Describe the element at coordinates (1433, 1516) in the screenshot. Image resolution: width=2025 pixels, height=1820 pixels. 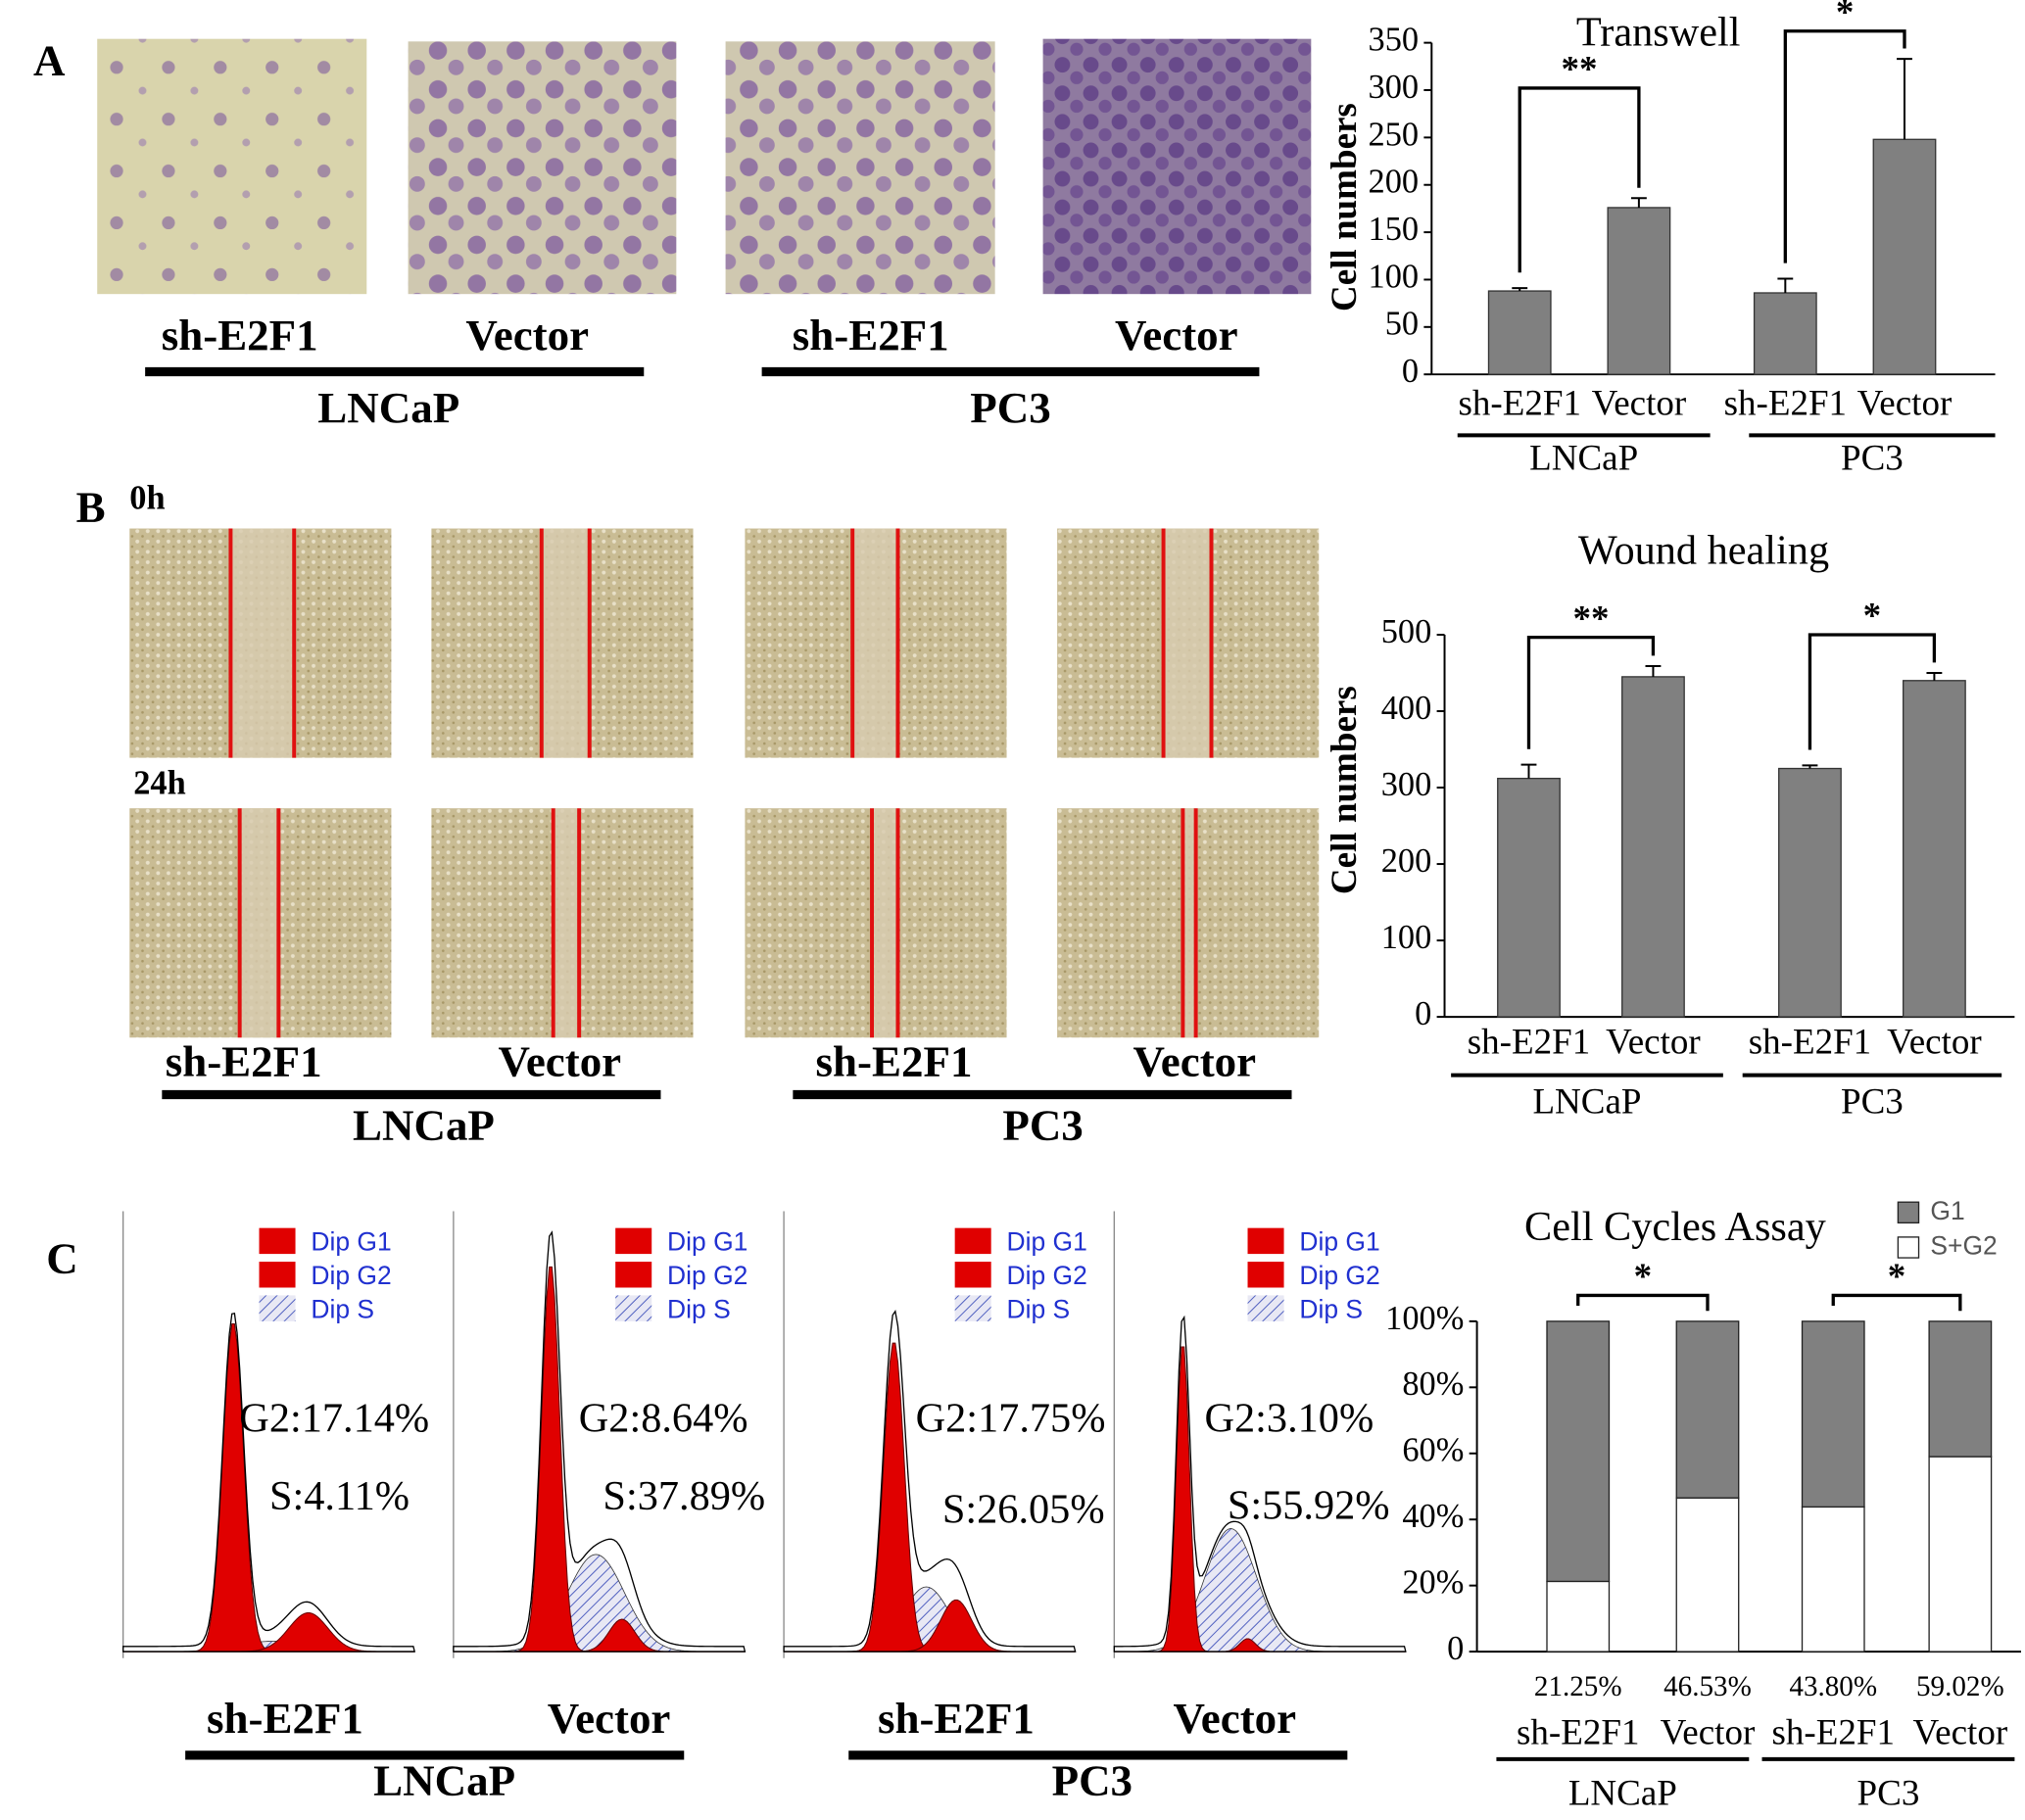
I see `y-tick-label: 40%` at that location.